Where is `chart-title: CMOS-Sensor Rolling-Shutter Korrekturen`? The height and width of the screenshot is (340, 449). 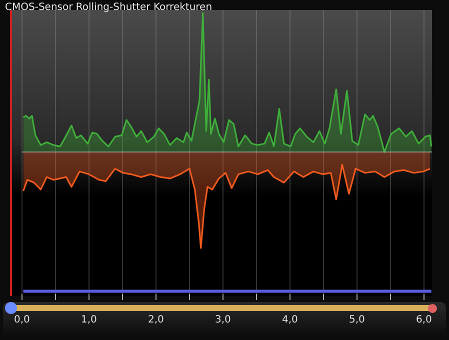 chart-title: CMOS-Sensor Rolling-Shutter Korrekturen is located at coordinates (108, 7).